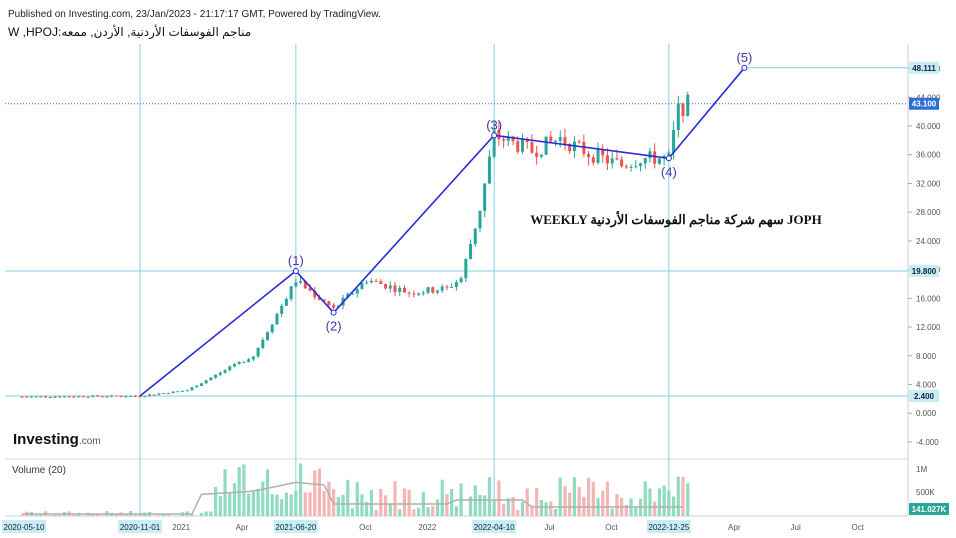 The image size is (956, 538). What do you see at coordinates (928, 327) in the screenshot?
I see `price-tick-label: 12.000` at bounding box center [928, 327].